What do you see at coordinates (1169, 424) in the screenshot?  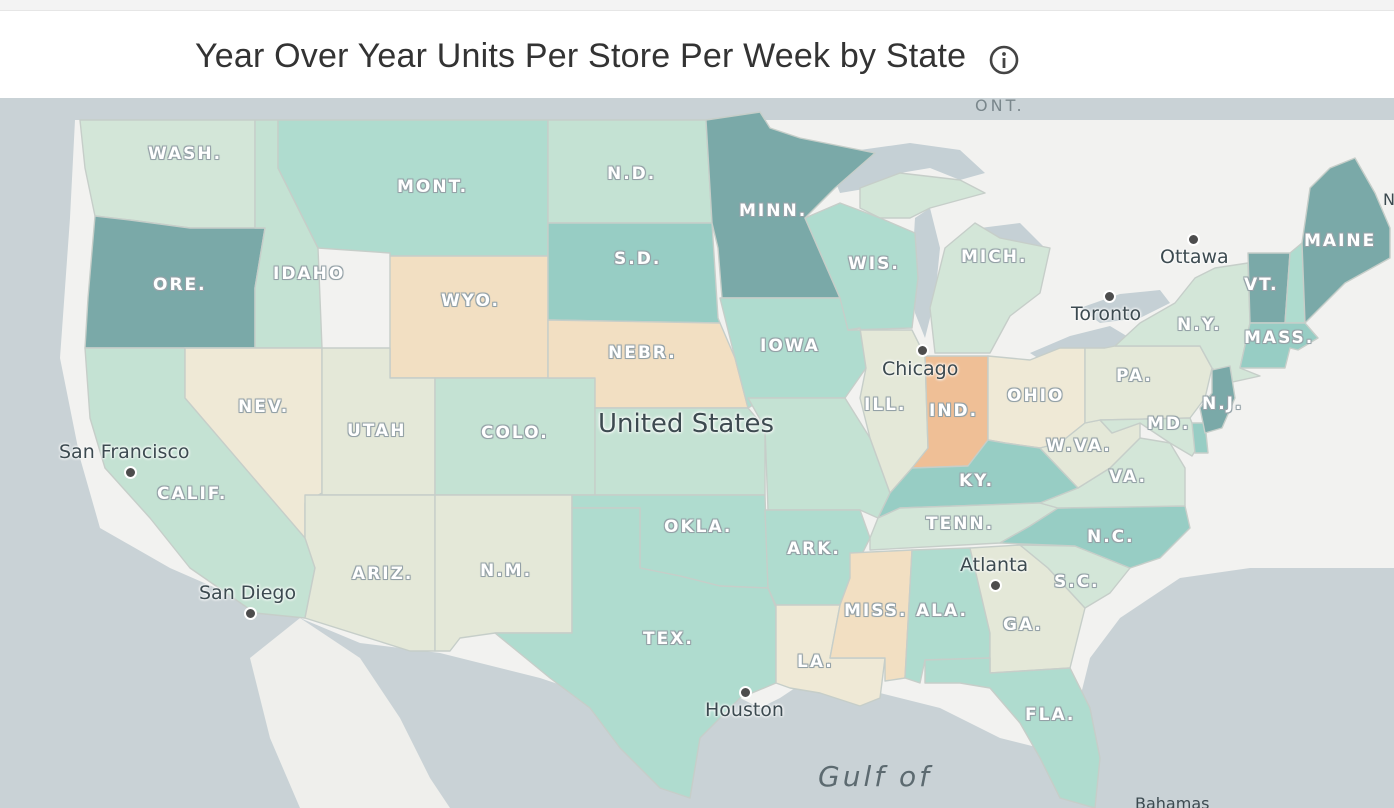 I see `state-label-MD: MD.` at bounding box center [1169, 424].